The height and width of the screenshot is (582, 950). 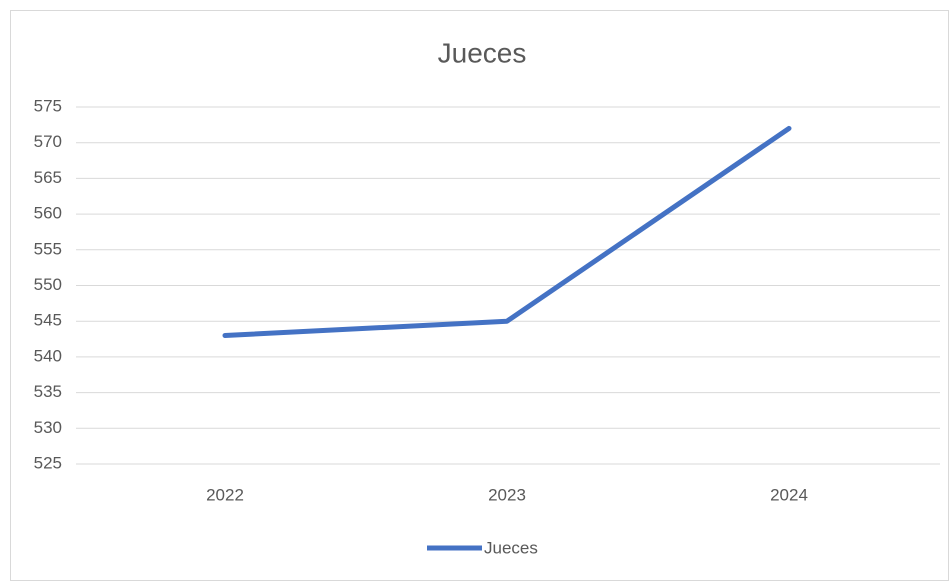 I want to click on y-tick-label: 550, so click(x=48, y=284).